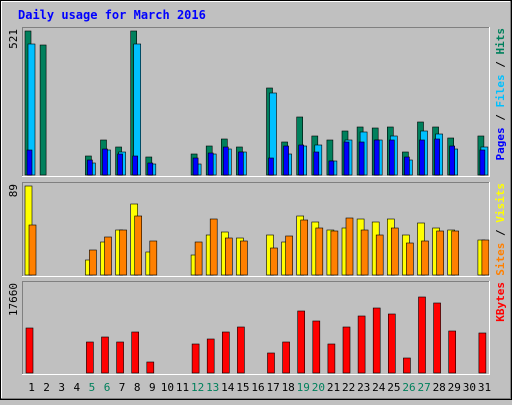  I want to click on panel-3-ymax-label: 17660, so click(13, 299).